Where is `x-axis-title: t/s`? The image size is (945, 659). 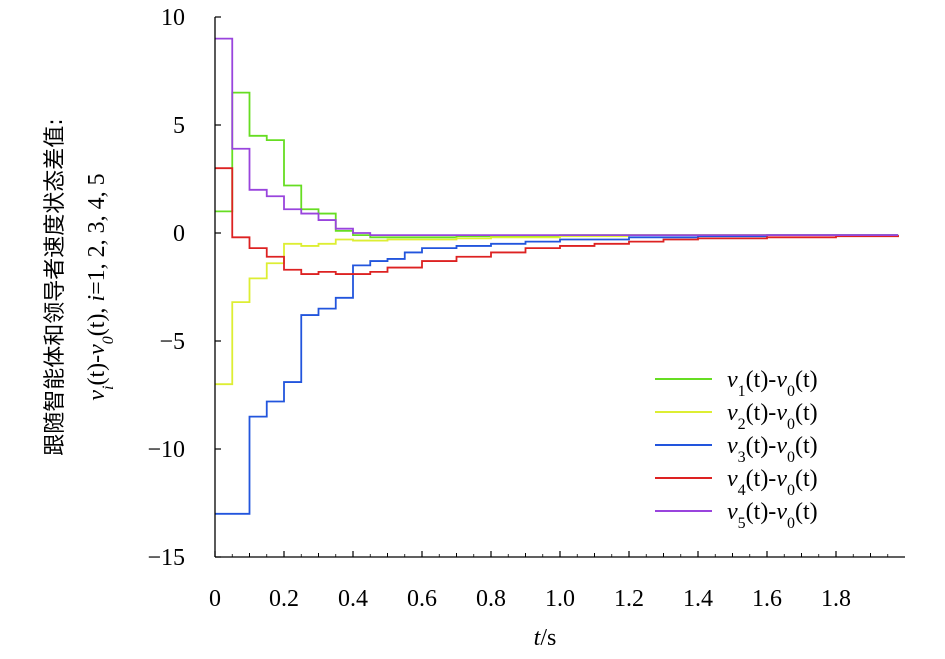
x-axis-title: t/s is located at coordinates (545, 638).